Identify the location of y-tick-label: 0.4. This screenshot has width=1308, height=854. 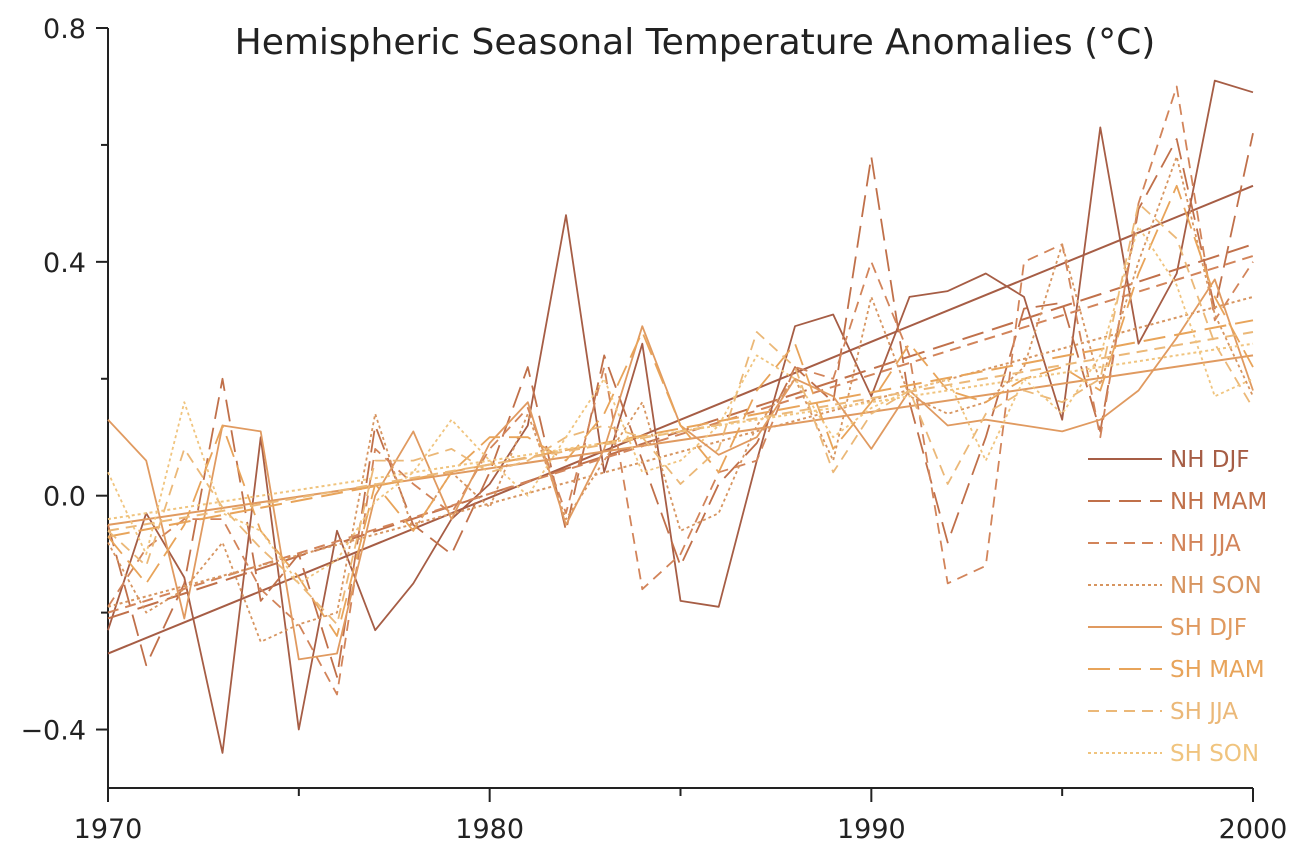
(64, 263).